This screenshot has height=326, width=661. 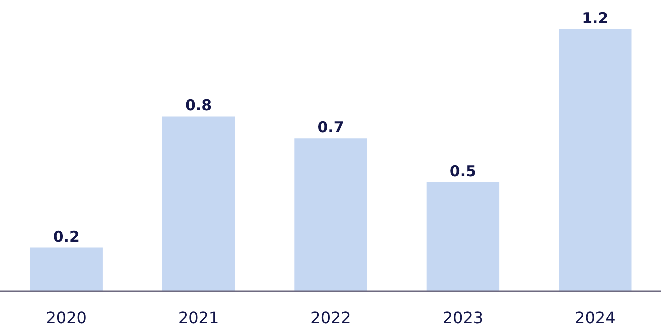 What do you see at coordinates (595, 18) in the screenshot?
I see `data-label: 1.2` at bounding box center [595, 18].